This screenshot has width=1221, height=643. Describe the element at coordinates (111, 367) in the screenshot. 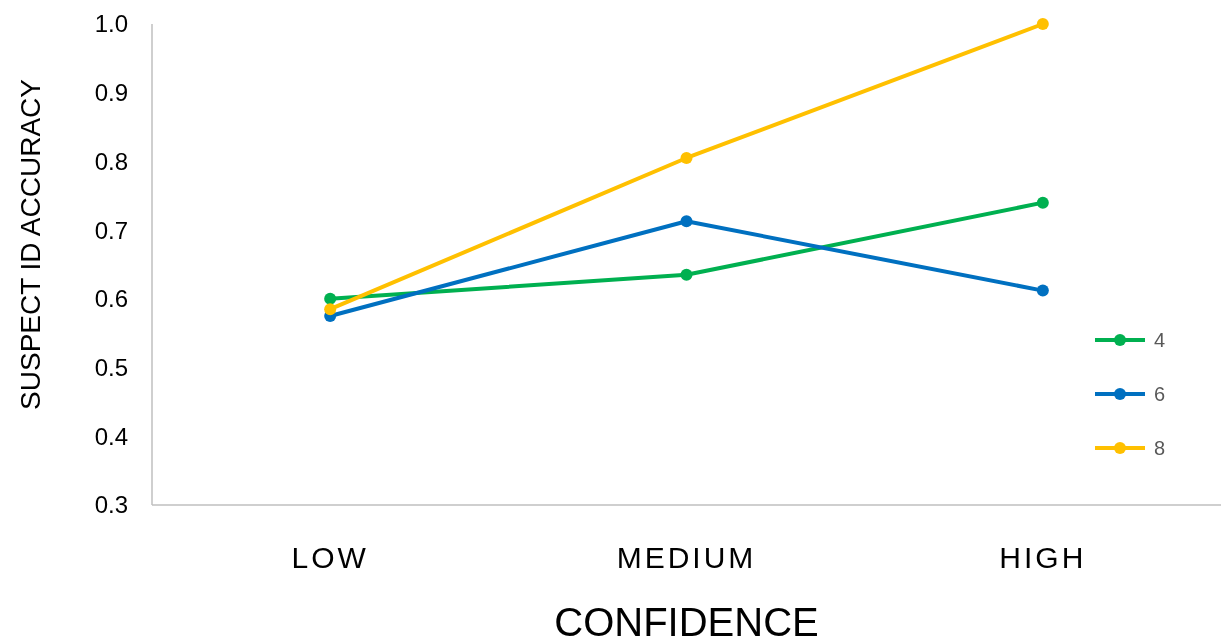

I see `y-tick-label: 0.5` at that location.